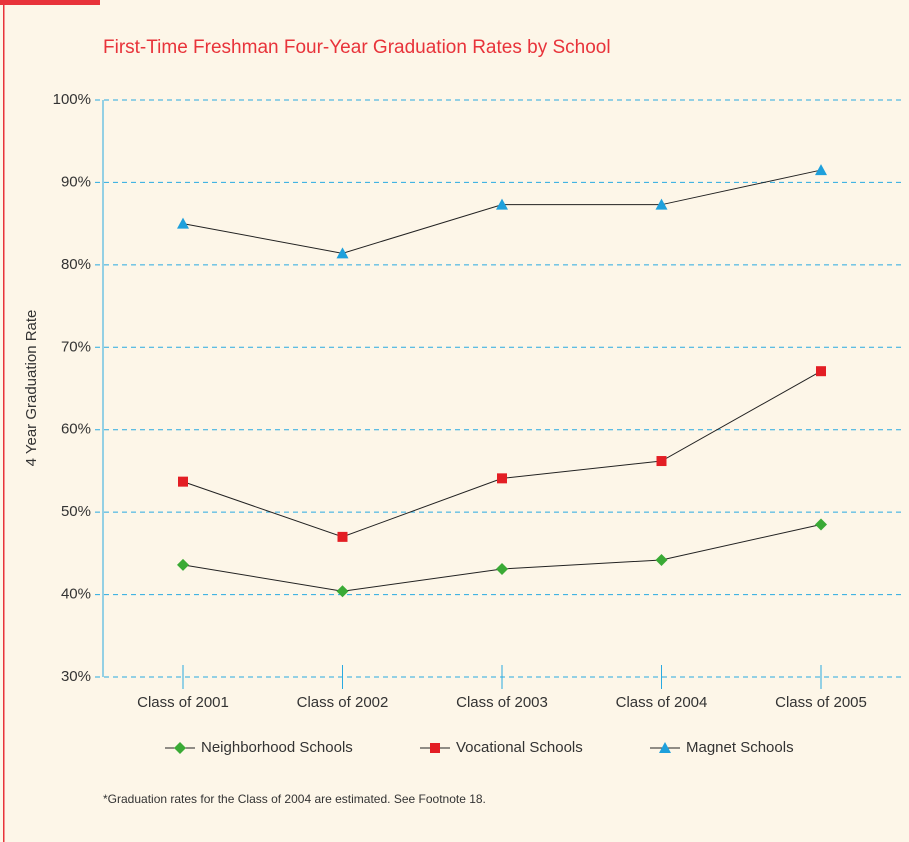 The height and width of the screenshot is (842, 909). Describe the element at coordinates (343, 702) in the screenshot. I see `x-tick-label: Class of 2002` at that location.